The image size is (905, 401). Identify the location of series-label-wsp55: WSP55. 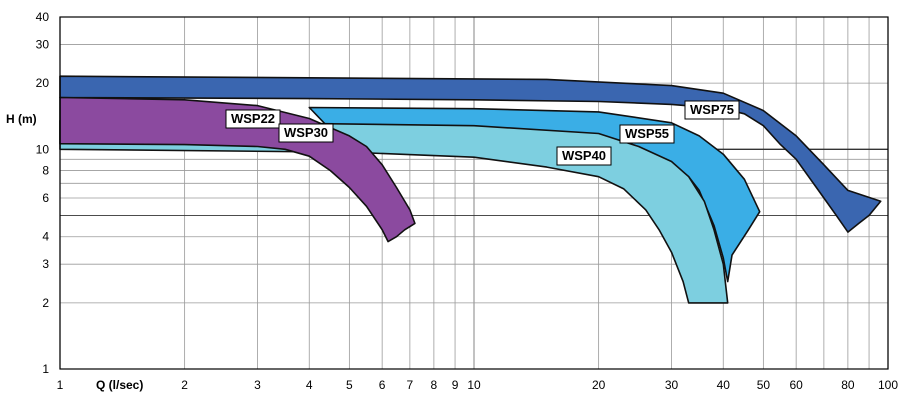
(647, 134).